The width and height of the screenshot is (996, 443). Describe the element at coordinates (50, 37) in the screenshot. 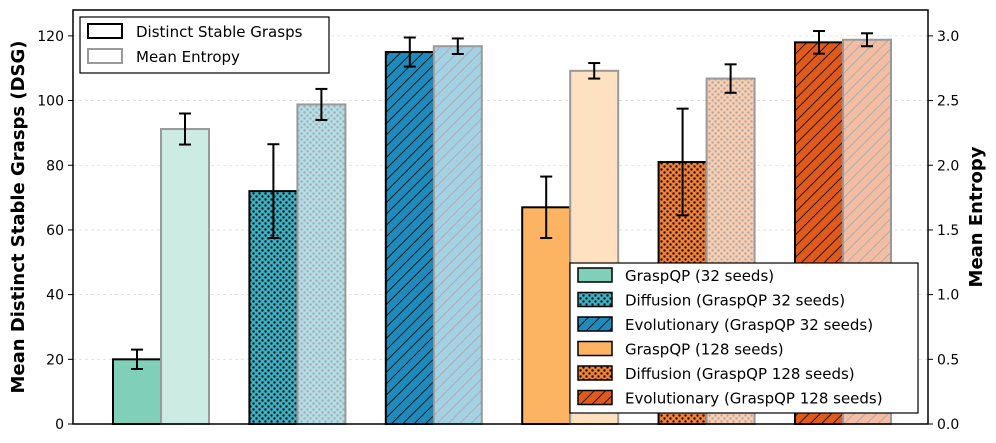

I see `y-tick-label: 120` at that location.